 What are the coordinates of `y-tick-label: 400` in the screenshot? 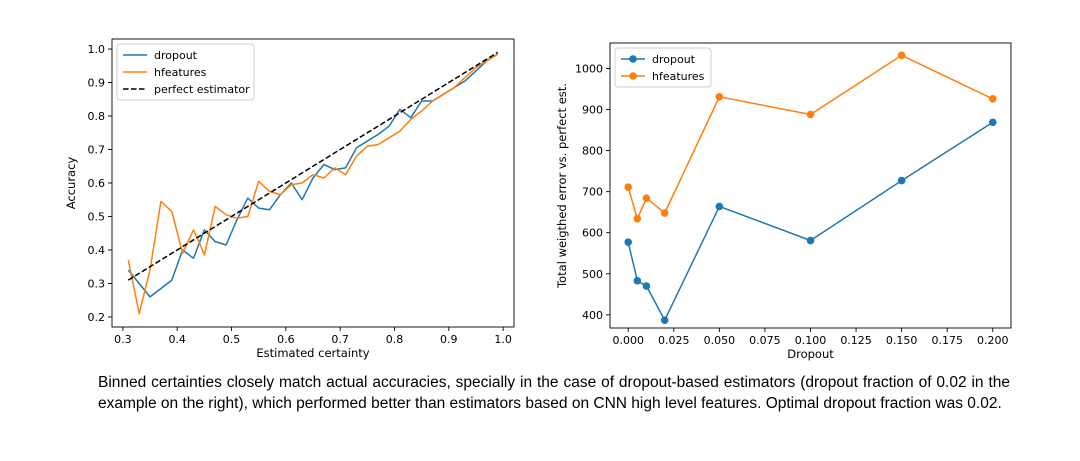 It's located at (592, 315).